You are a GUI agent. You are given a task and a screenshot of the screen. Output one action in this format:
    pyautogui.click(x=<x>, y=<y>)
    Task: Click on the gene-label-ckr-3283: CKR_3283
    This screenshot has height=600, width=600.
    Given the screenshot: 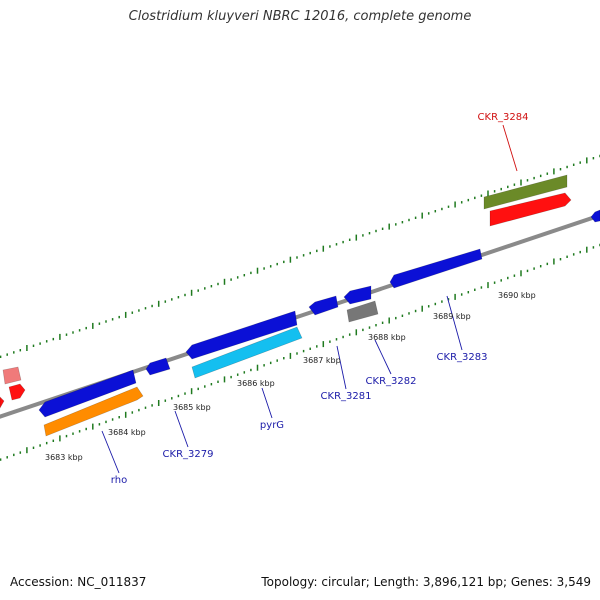 What is the action you would take?
    pyautogui.click(x=462, y=357)
    